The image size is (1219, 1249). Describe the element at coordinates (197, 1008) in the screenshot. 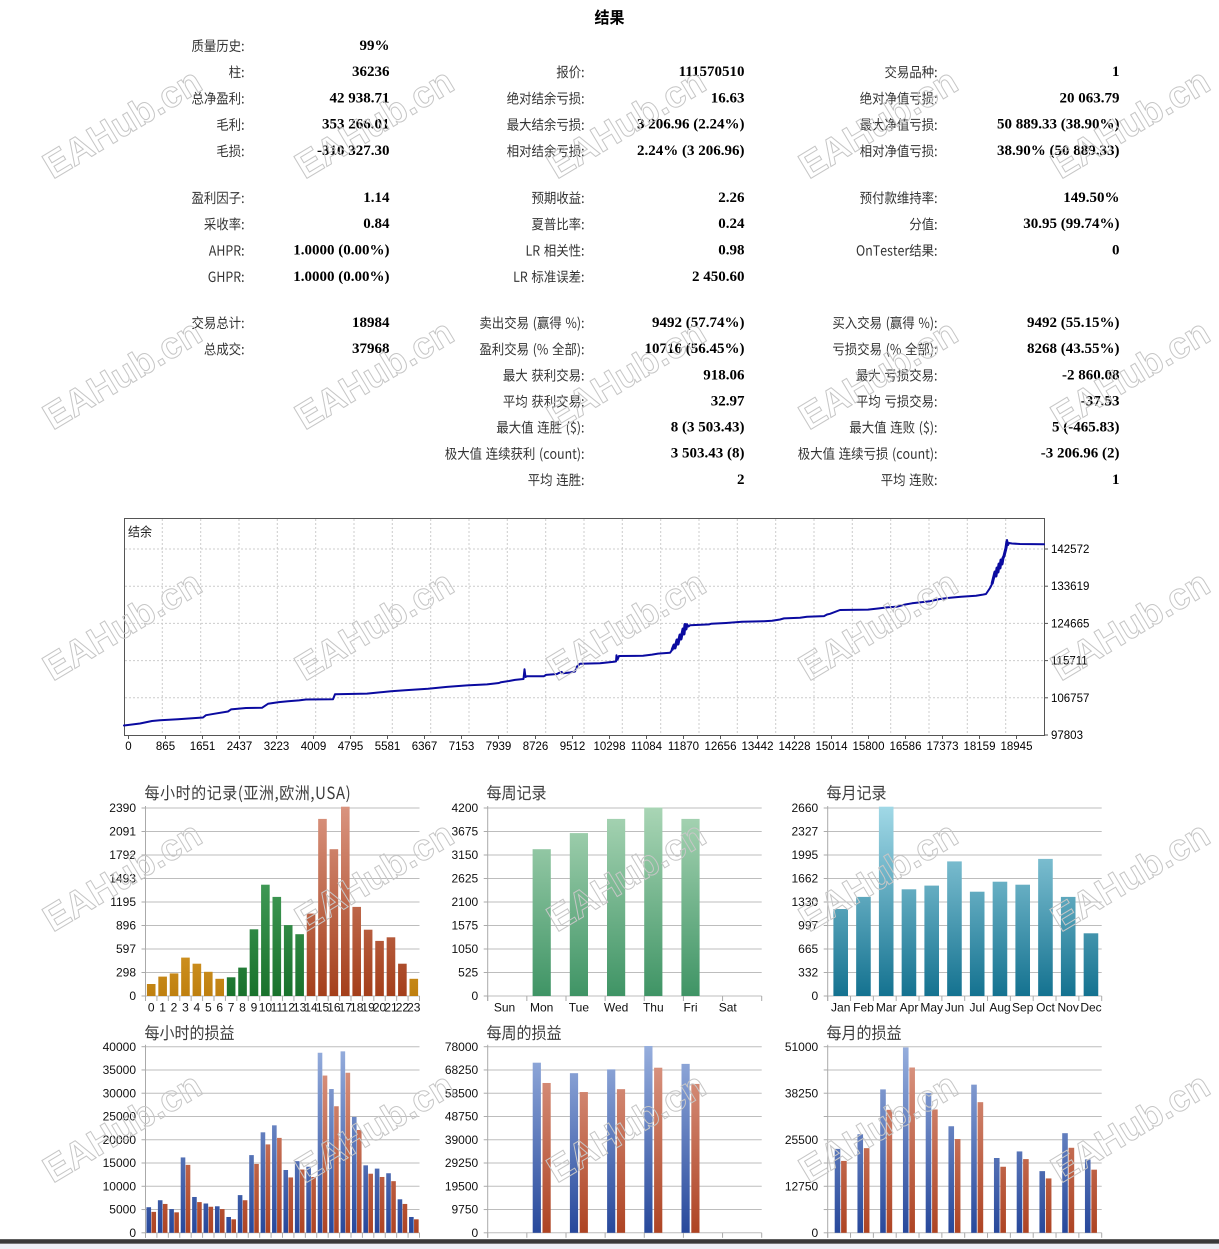

I see `svg-text: 4` at that location.